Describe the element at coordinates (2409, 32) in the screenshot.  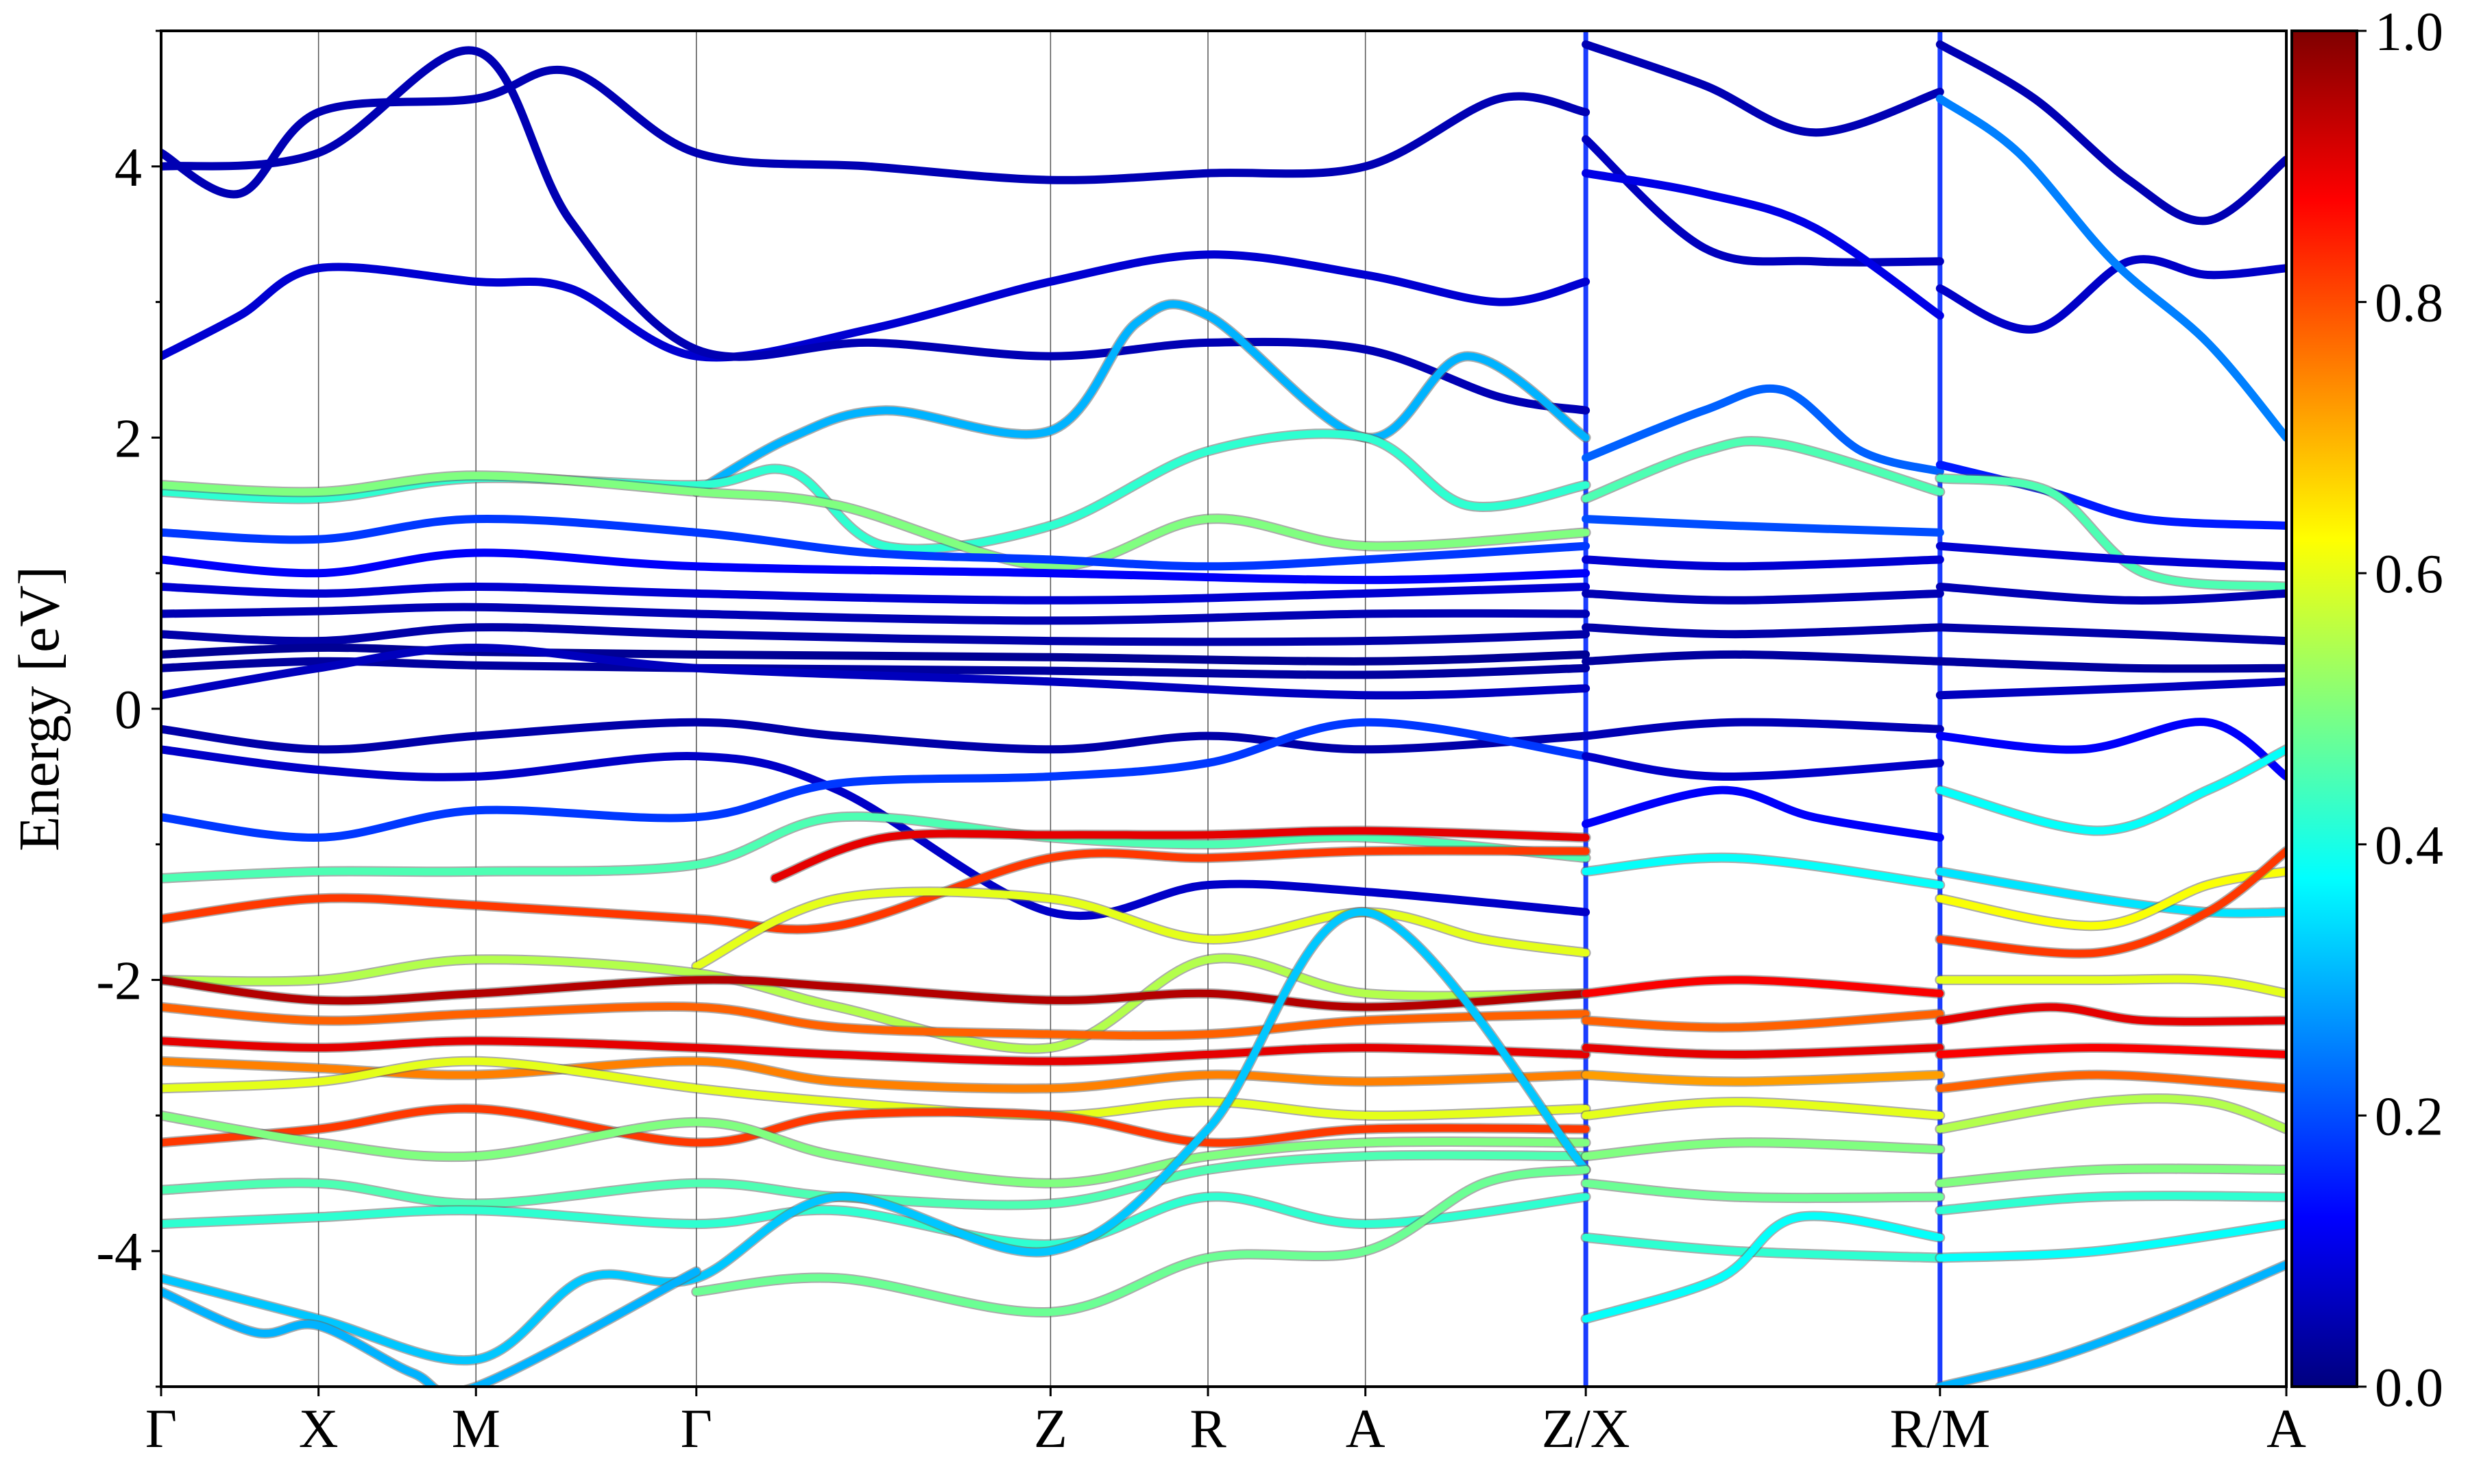
I see `colorbar-tick-label: 1.0` at that location.